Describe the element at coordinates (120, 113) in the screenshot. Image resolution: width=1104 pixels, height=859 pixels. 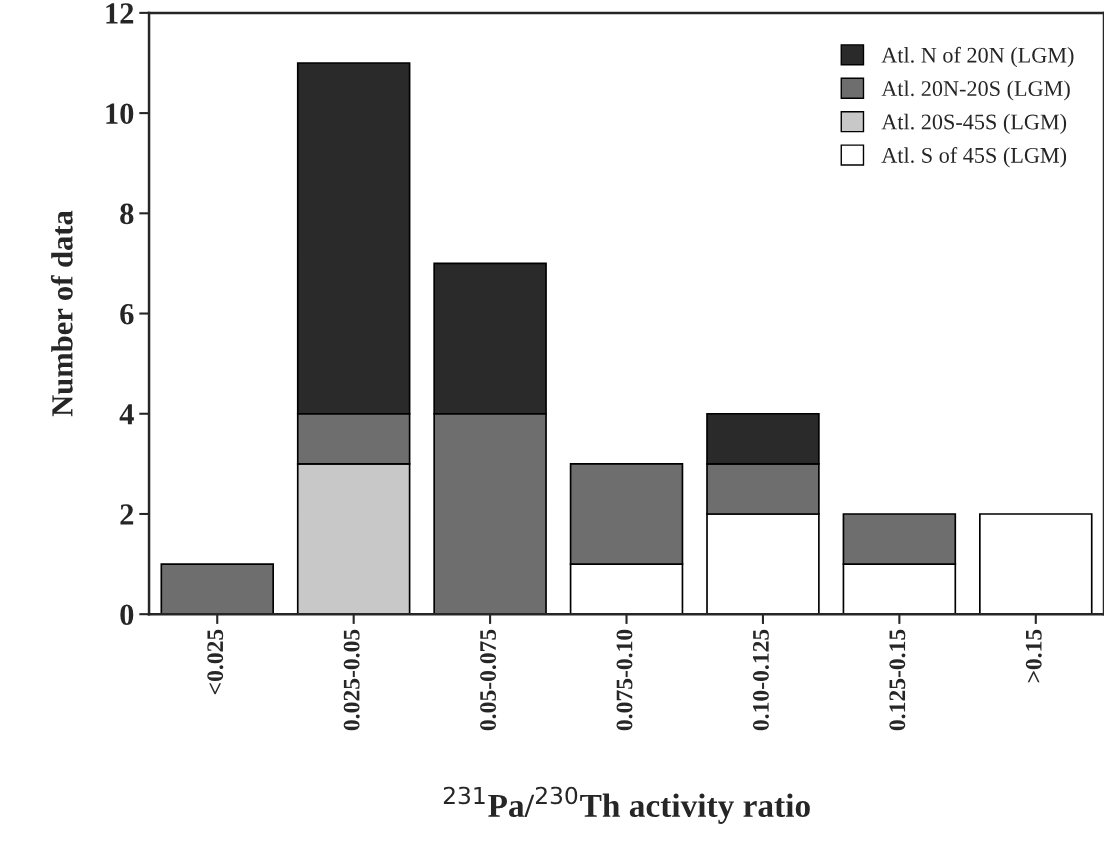
I see `y-tick-label: 10` at that location.